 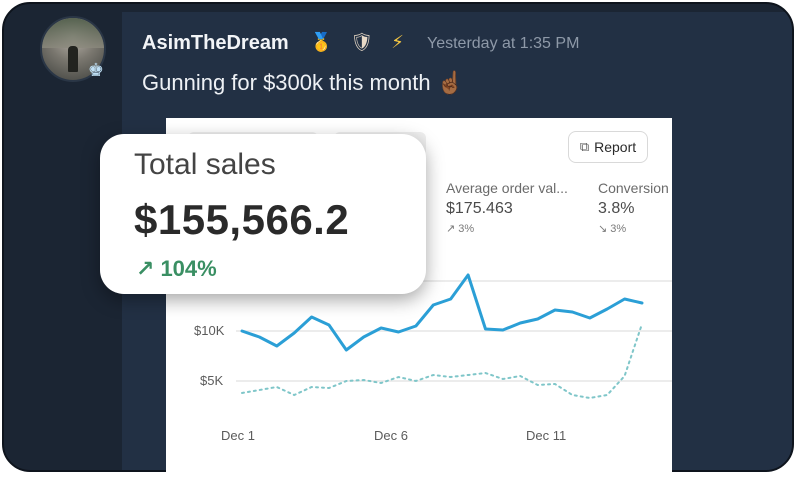 I want to click on pointing-up-icon: ☝🏾, so click(x=450, y=82).